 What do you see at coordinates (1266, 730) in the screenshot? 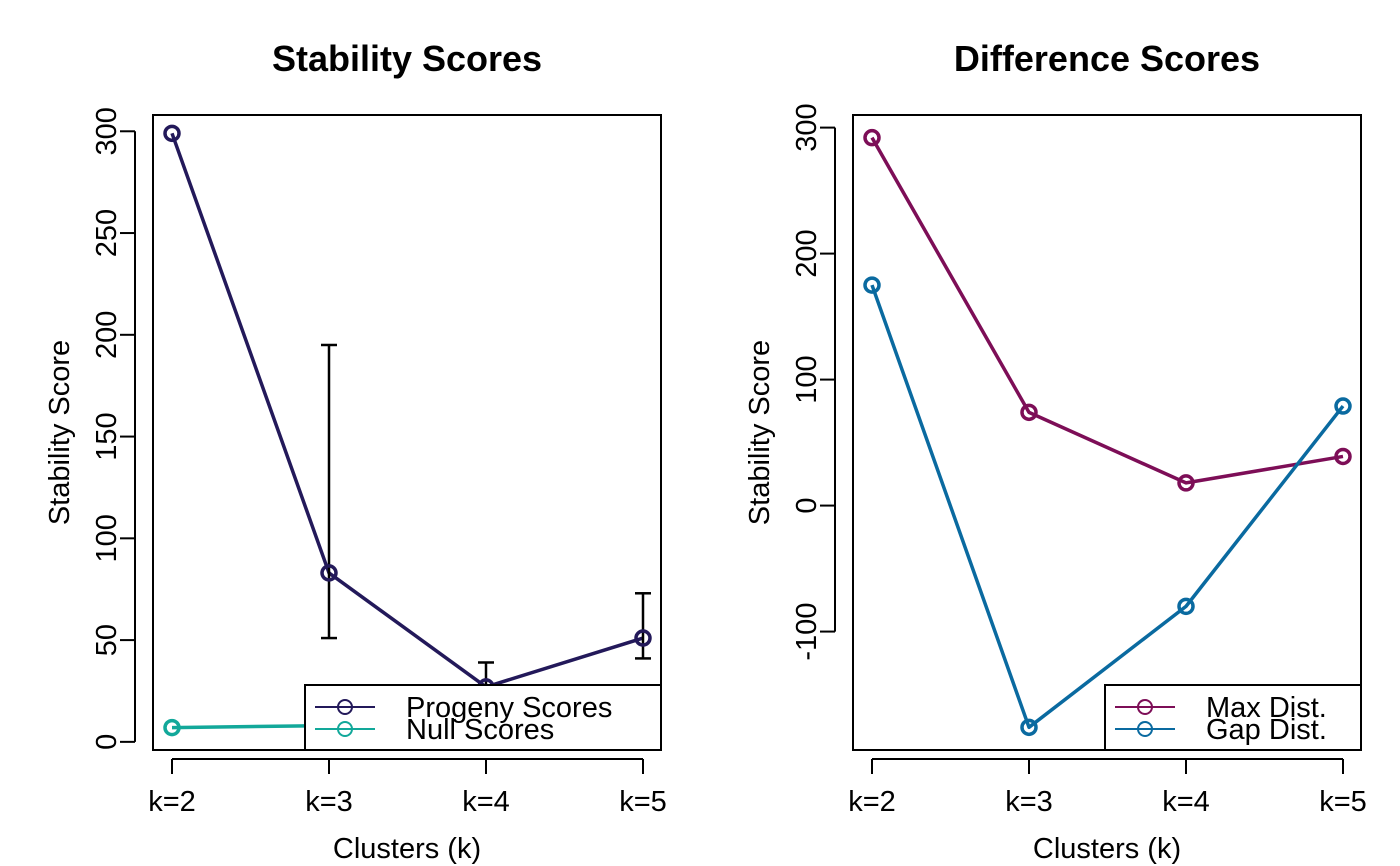
I see `legend-label: Gap Dist.` at bounding box center [1266, 730].